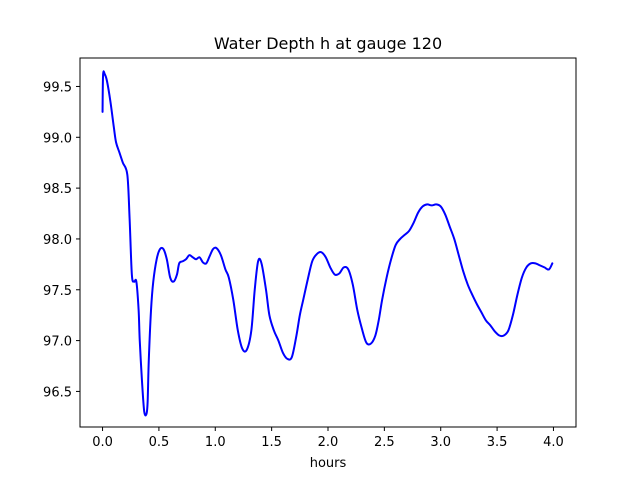 The width and height of the screenshot is (640, 480). Describe the element at coordinates (57, 291) in the screenshot. I see `y-tick-label: 97.5` at that location.